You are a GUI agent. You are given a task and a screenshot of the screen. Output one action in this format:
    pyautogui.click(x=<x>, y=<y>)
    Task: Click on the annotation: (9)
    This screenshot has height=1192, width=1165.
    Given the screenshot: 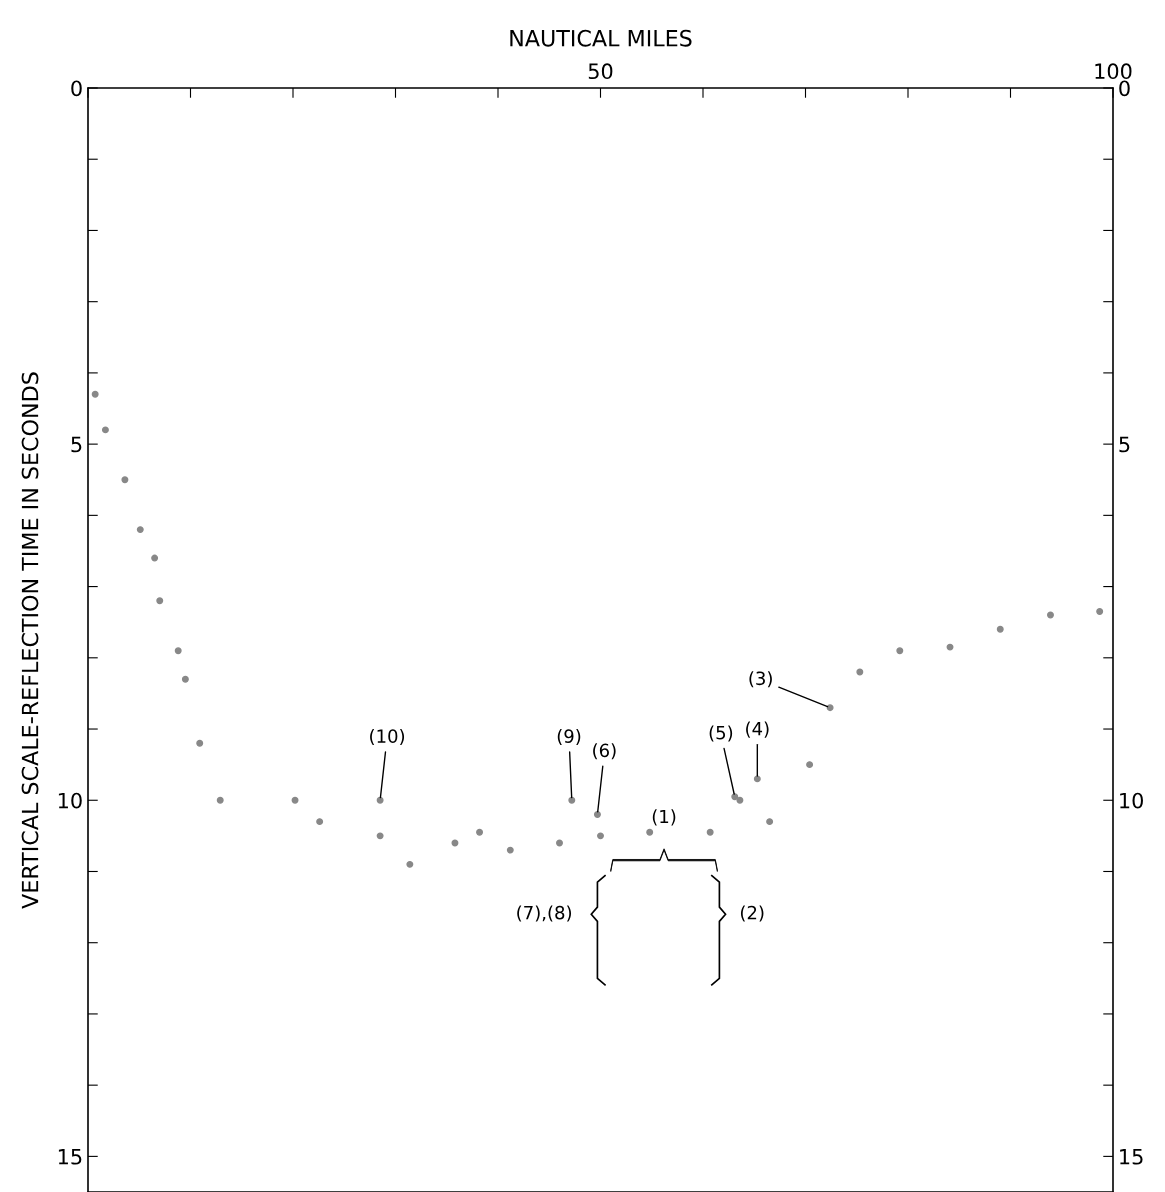 What is the action you would take?
    pyautogui.click(x=569, y=737)
    